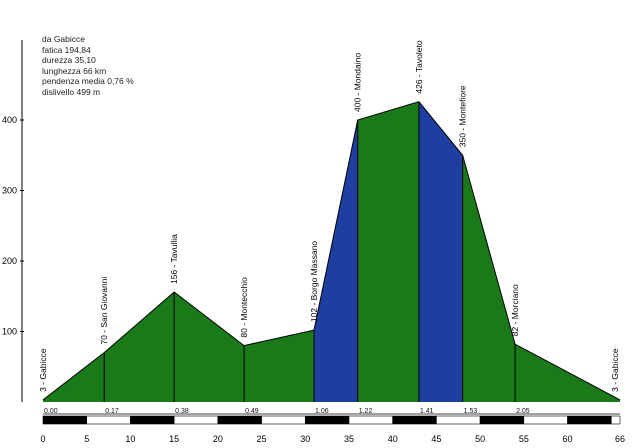 Image resolution: width=636 pixels, height=448 pixels. I want to click on x-tick-label: 0, so click(42, 439).